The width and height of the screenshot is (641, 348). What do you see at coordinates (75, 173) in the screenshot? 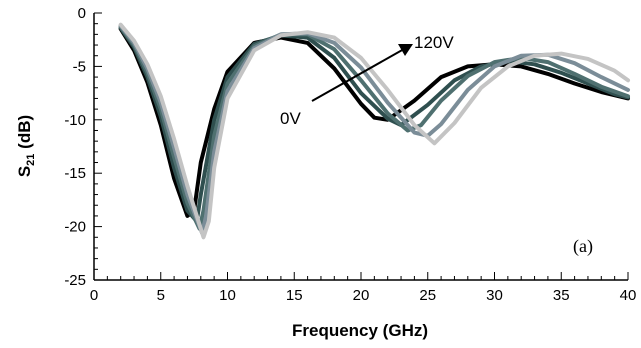
I see `y-tick-label: -15` at bounding box center [75, 173].